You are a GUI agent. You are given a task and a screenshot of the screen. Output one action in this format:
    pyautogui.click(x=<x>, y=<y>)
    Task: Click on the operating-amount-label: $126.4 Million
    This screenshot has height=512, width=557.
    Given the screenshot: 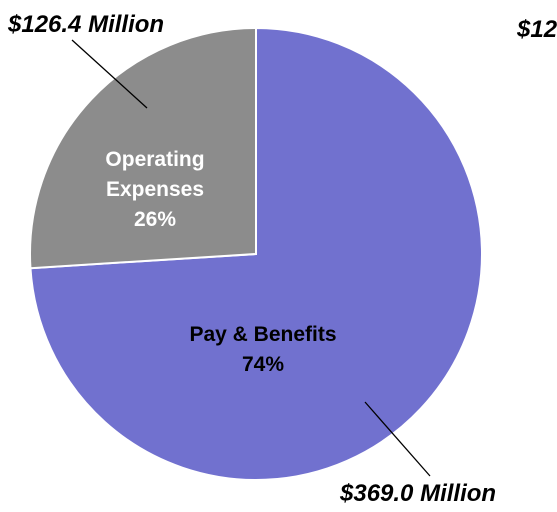 What is the action you would take?
    pyautogui.click(x=86, y=24)
    